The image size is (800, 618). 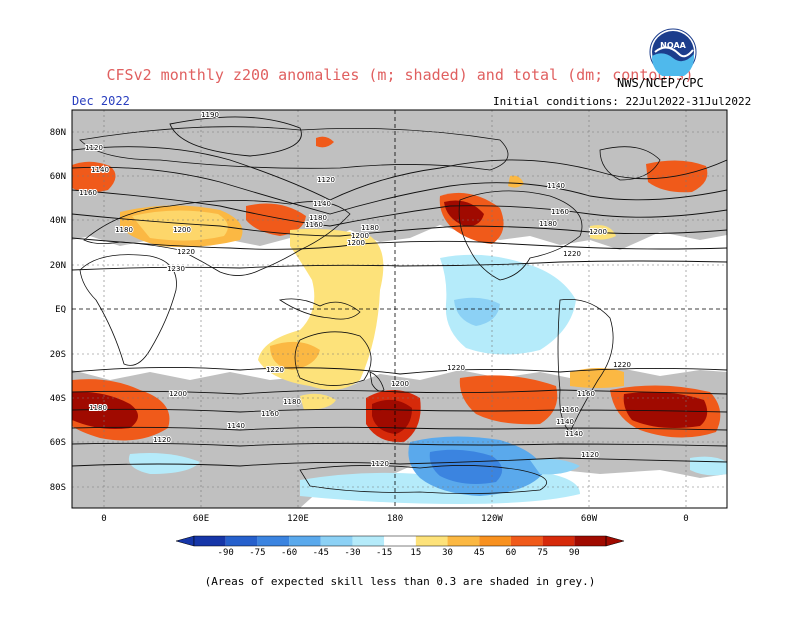 I want to click on lon-label: 180, so click(x=395, y=519).